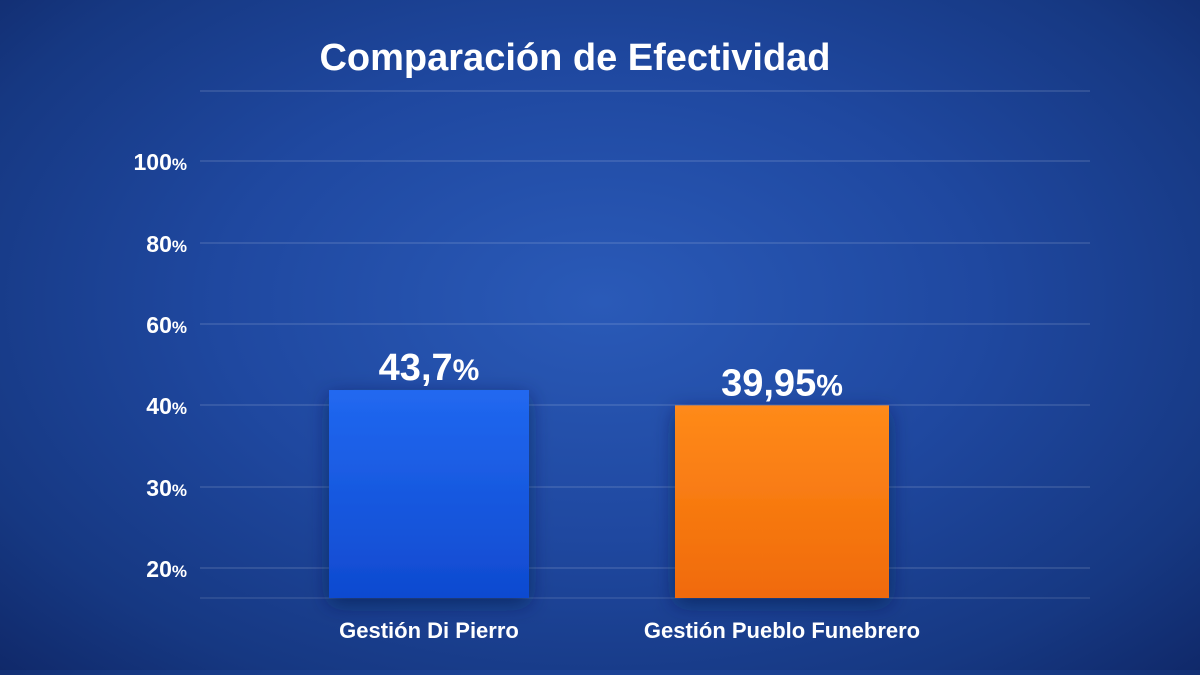 Image resolution: width=1200 pixels, height=675 pixels. What do you see at coordinates (609, 494) in the screenshot?
I see `bars` at bounding box center [609, 494].